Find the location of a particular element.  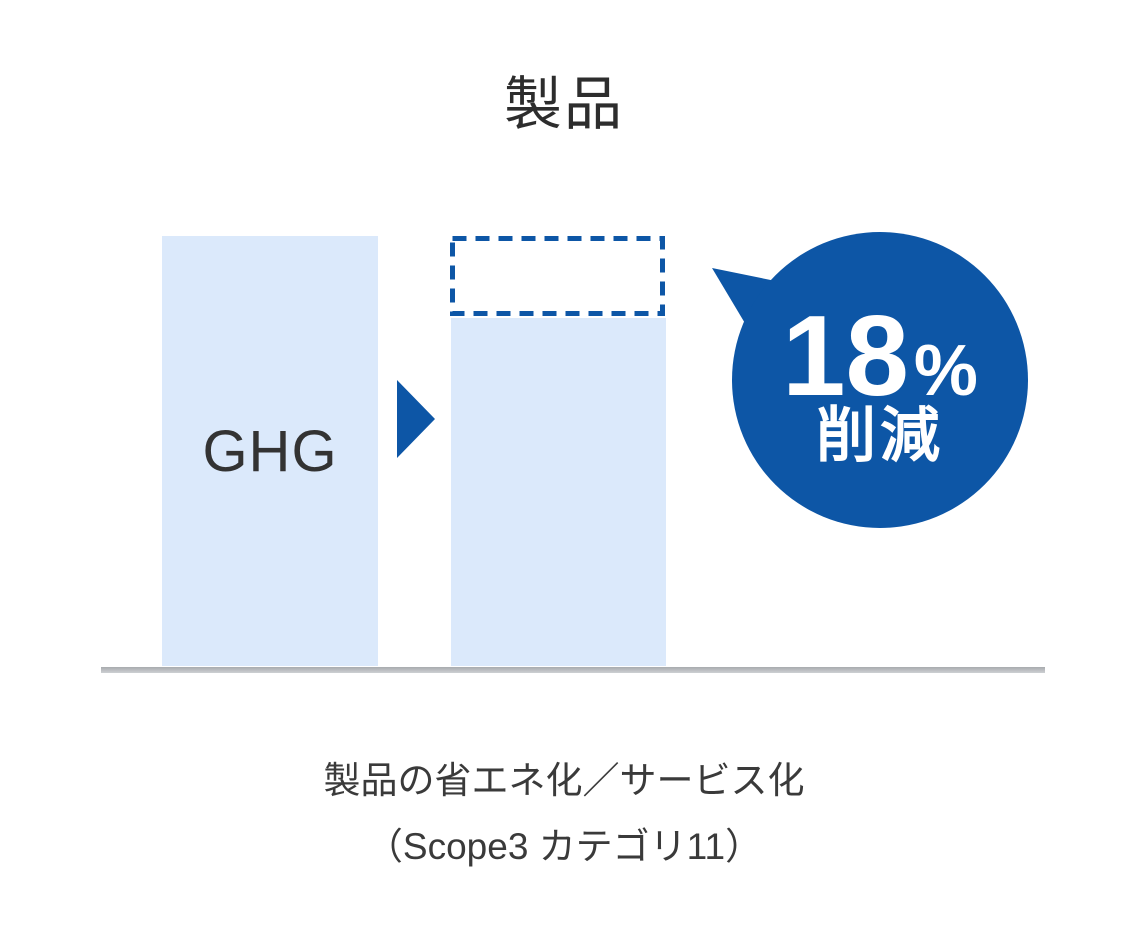

baseline-axis is located at coordinates (573, 670).